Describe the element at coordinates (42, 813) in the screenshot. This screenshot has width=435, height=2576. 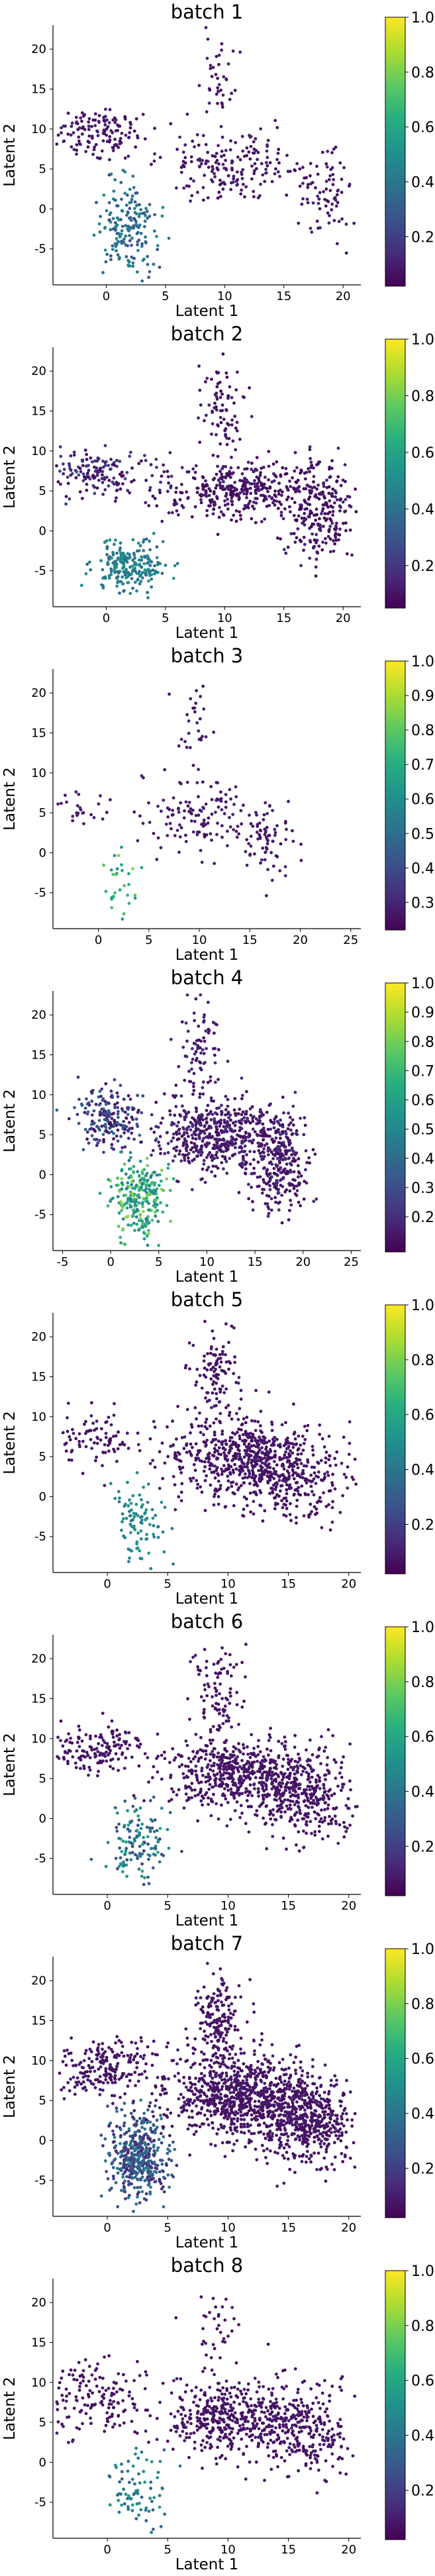
I see `y-tick-label: 5` at that location.